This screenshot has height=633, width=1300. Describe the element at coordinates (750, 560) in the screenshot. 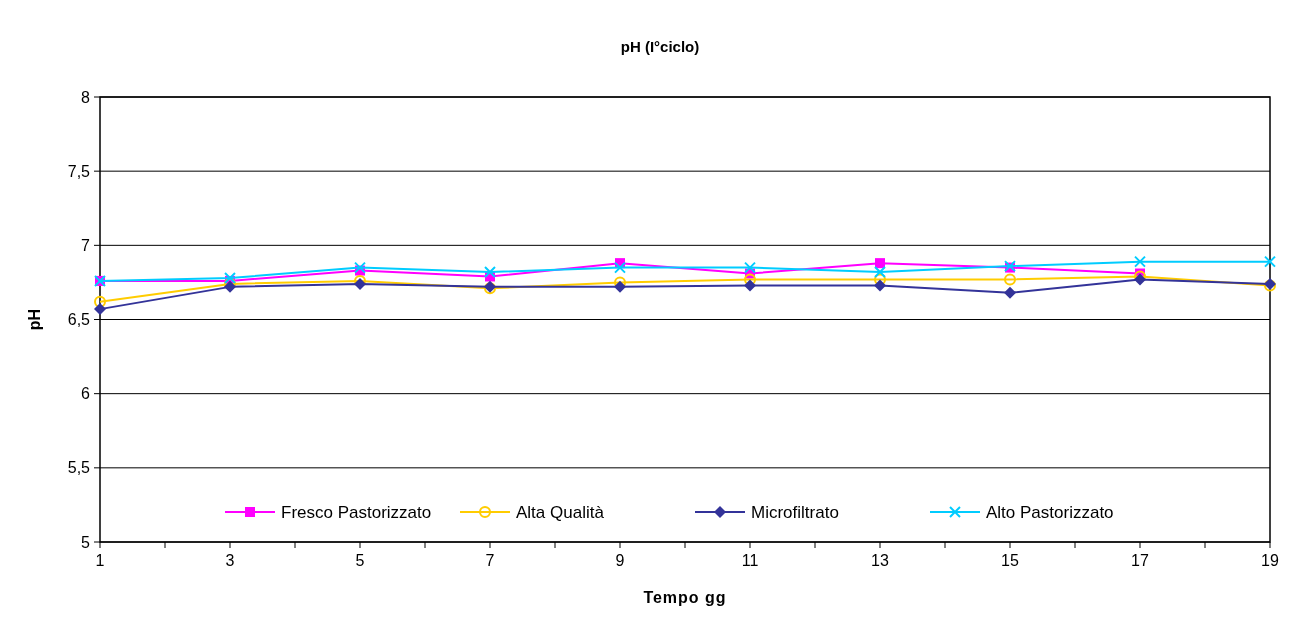

I see `x-tick-label: 11` at that location.